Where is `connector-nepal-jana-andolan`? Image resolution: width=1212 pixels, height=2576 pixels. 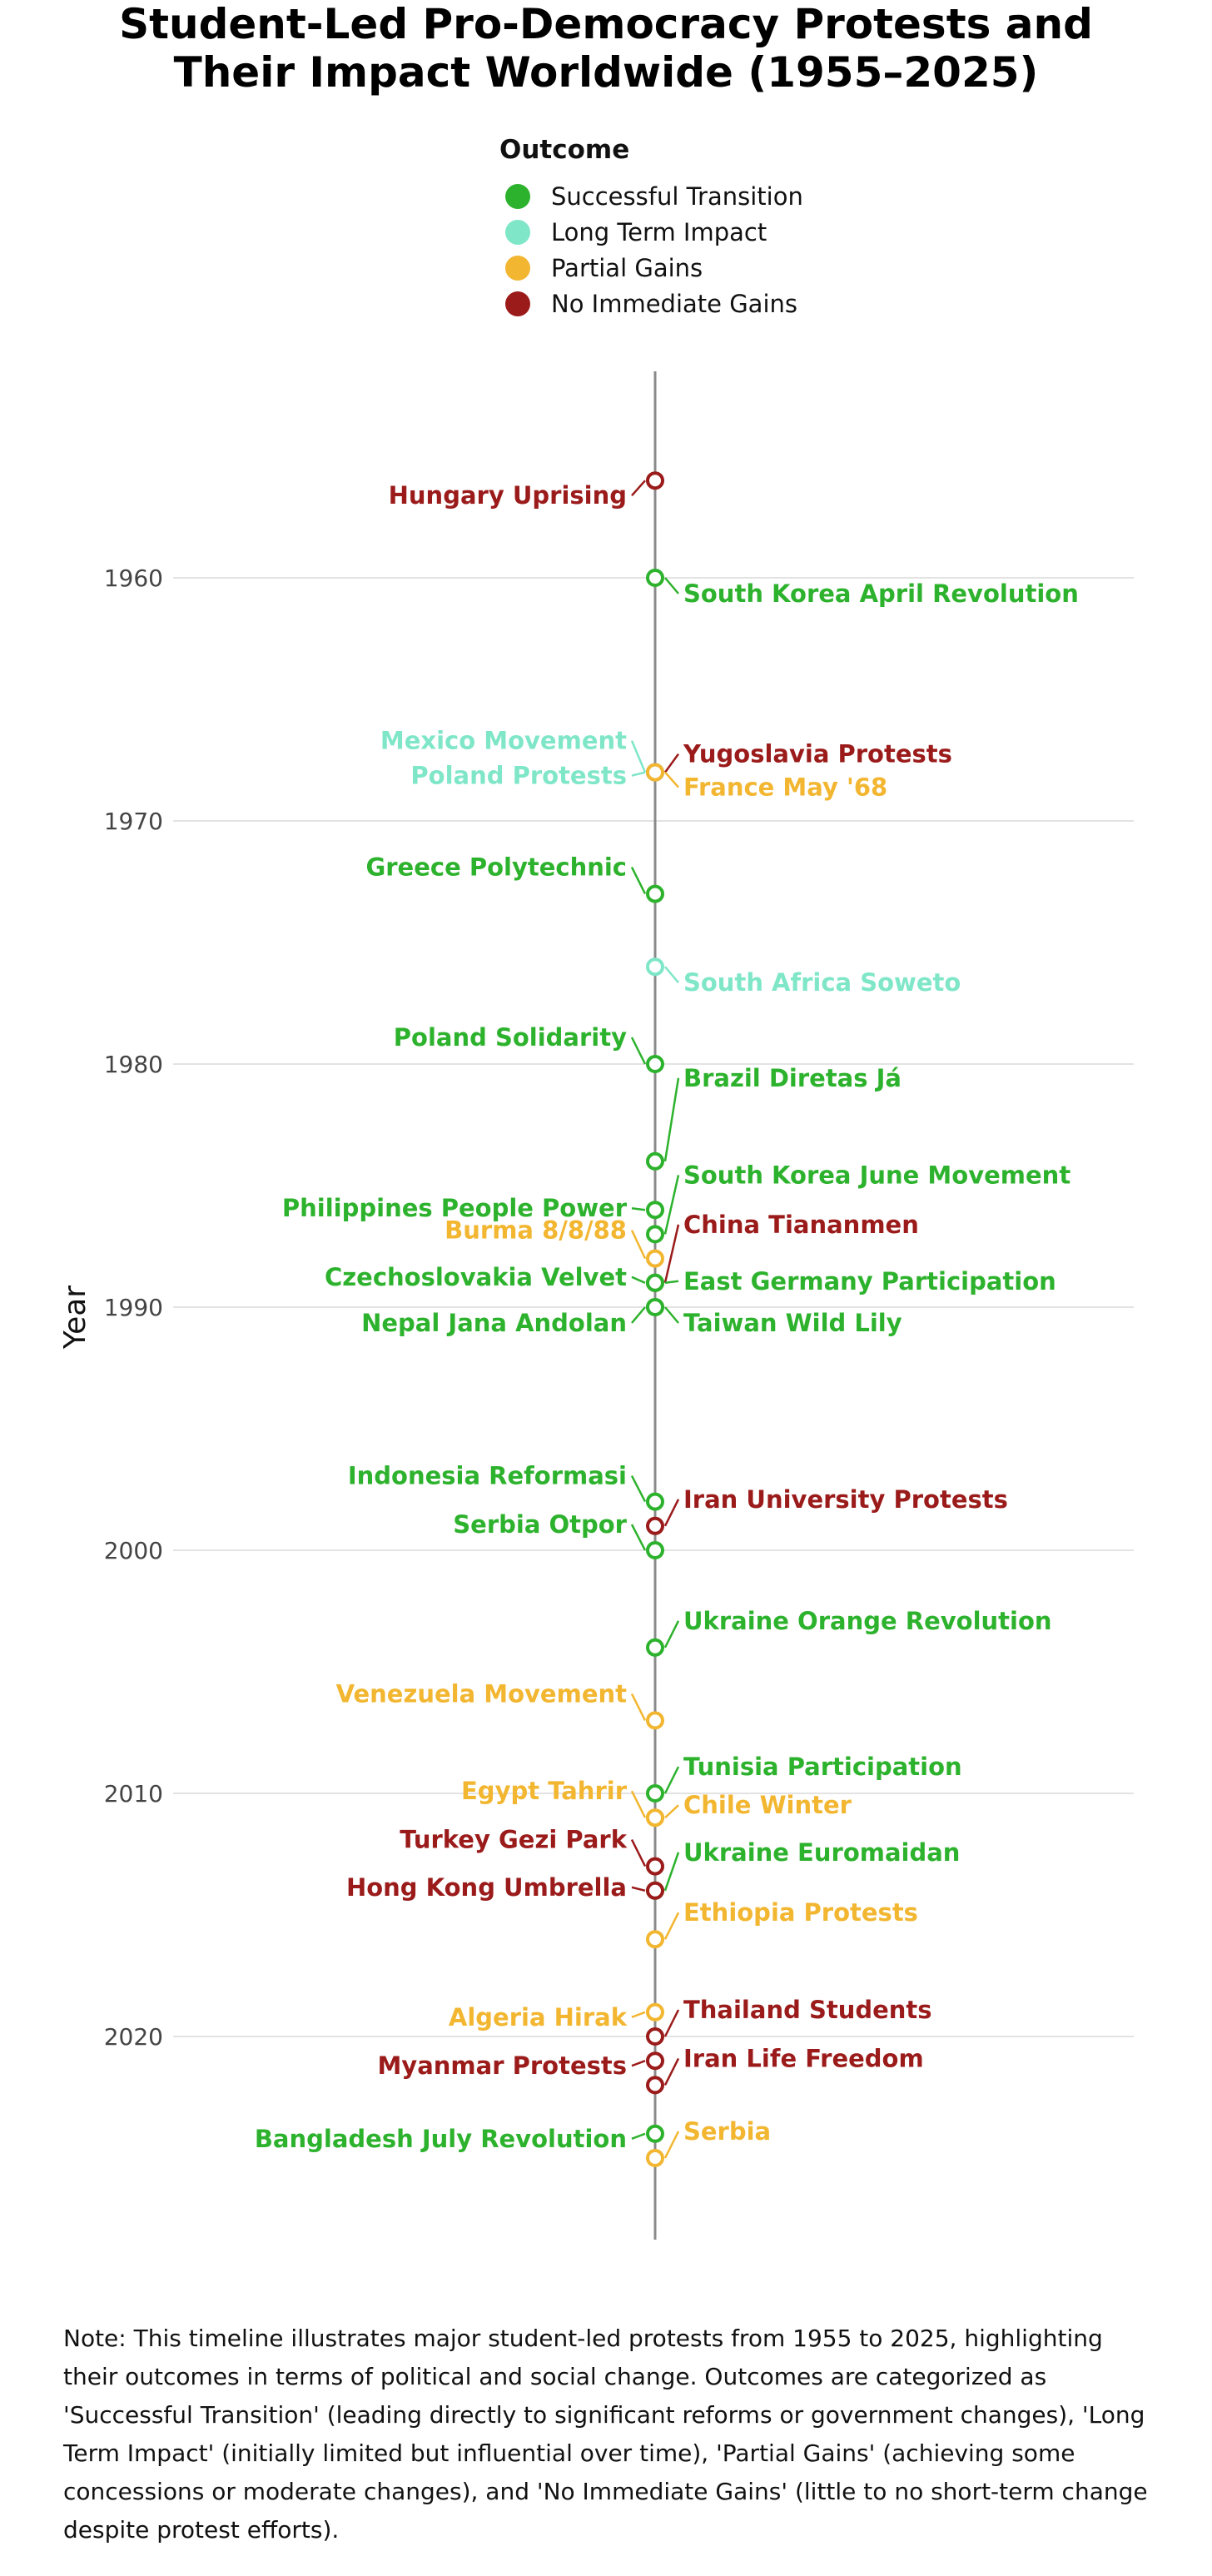 connector-nepal-jana-andolan is located at coordinates (639, 1315).